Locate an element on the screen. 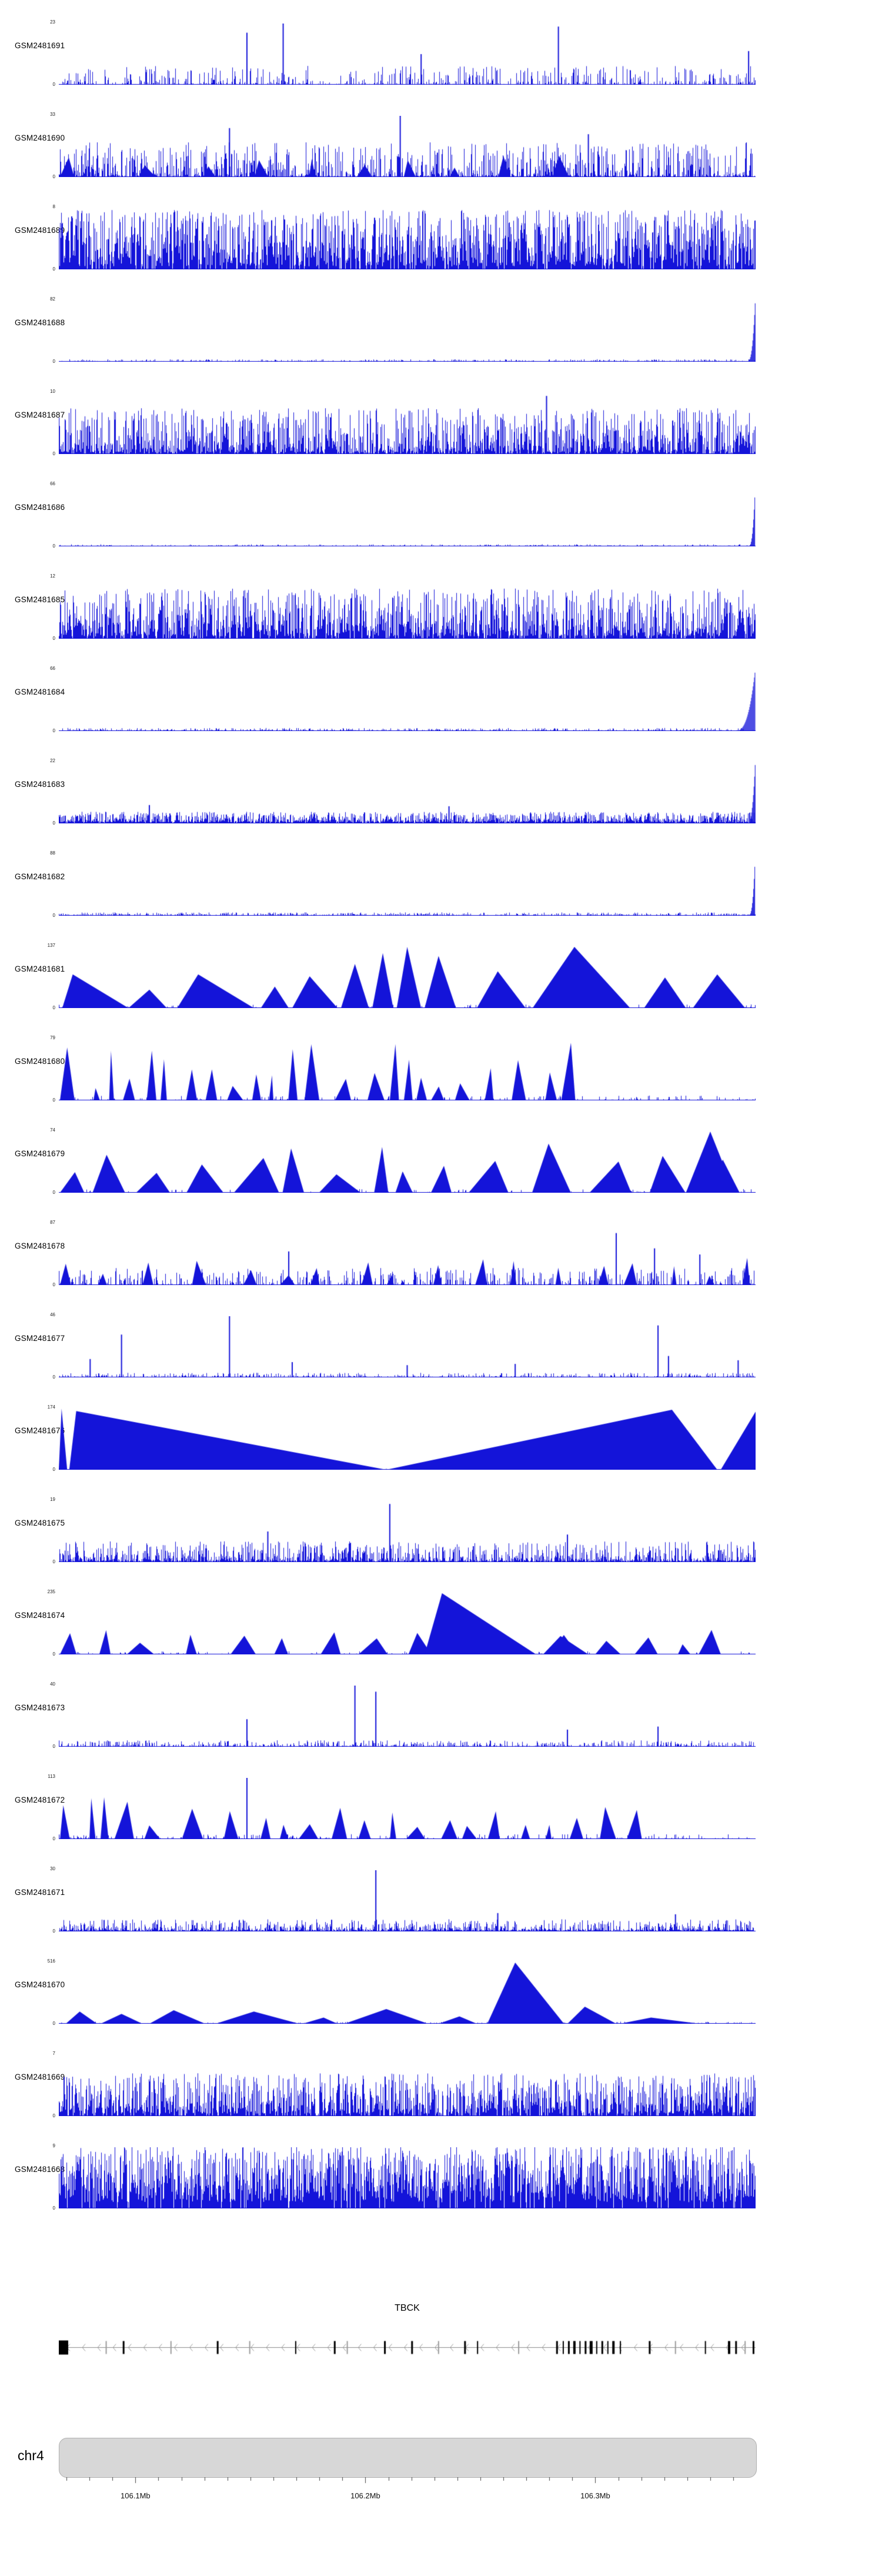 Image resolution: width=882 pixels, height=2576 pixels. track-row: GSM2481670 516 0 is located at coordinates (441, 2003).